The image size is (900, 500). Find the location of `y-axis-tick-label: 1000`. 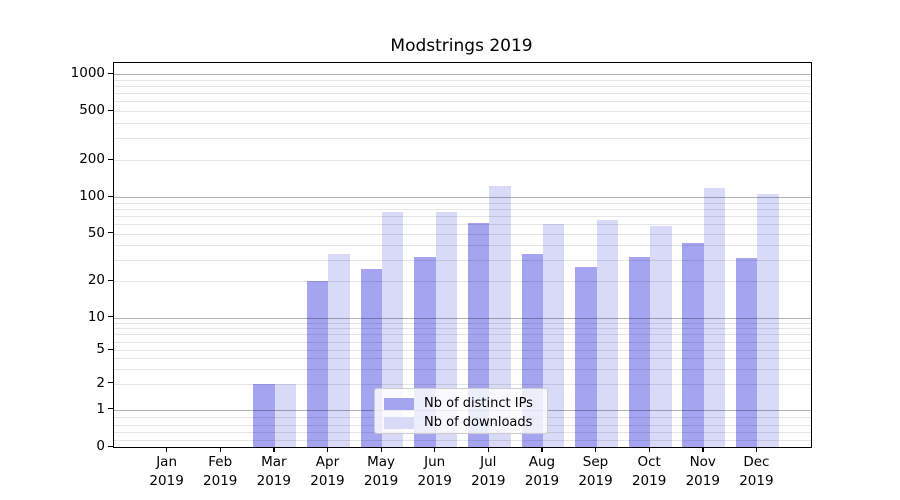

y-axis-tick-label: 1000 is located at coordinates (87, 73).